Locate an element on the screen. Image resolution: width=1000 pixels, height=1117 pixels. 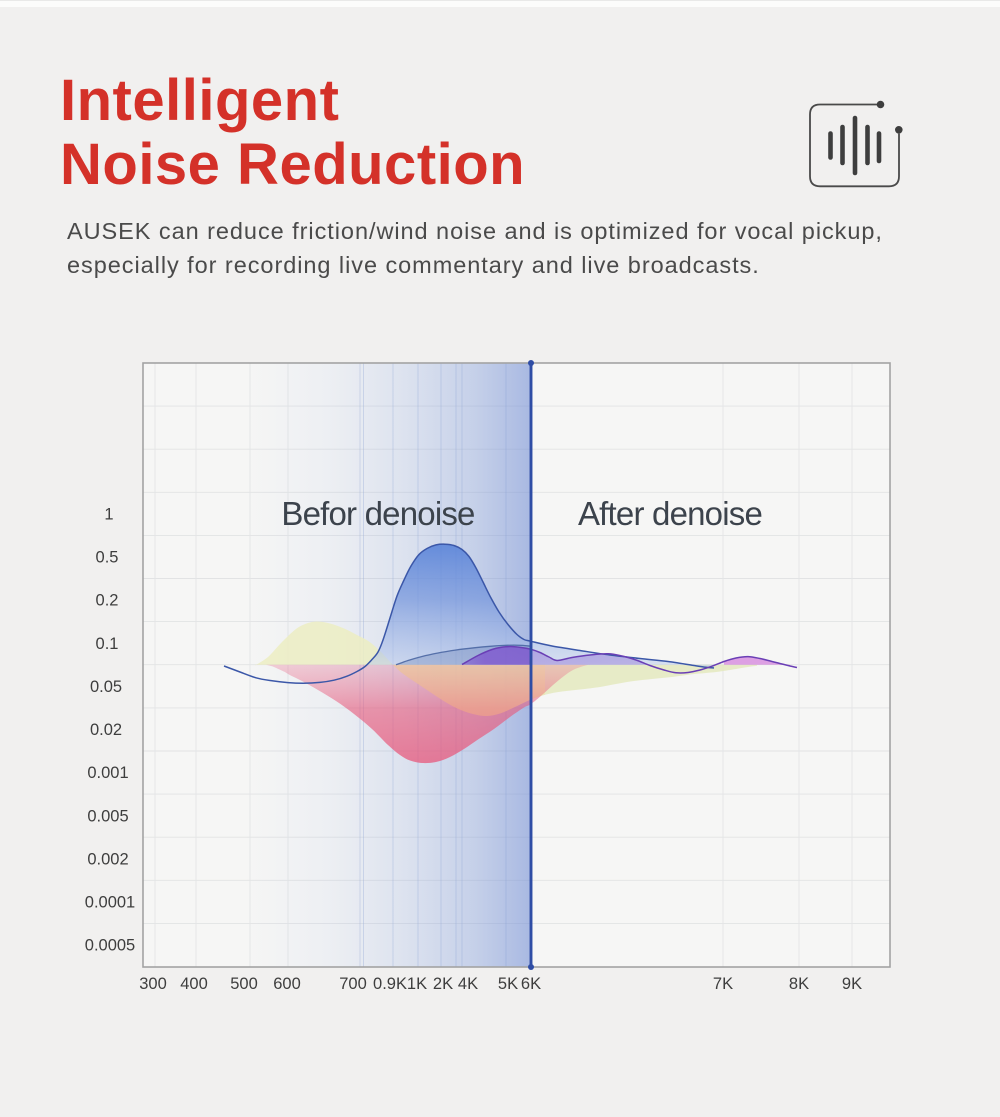
svg-text: 400 is located at coordinates (194, 984).